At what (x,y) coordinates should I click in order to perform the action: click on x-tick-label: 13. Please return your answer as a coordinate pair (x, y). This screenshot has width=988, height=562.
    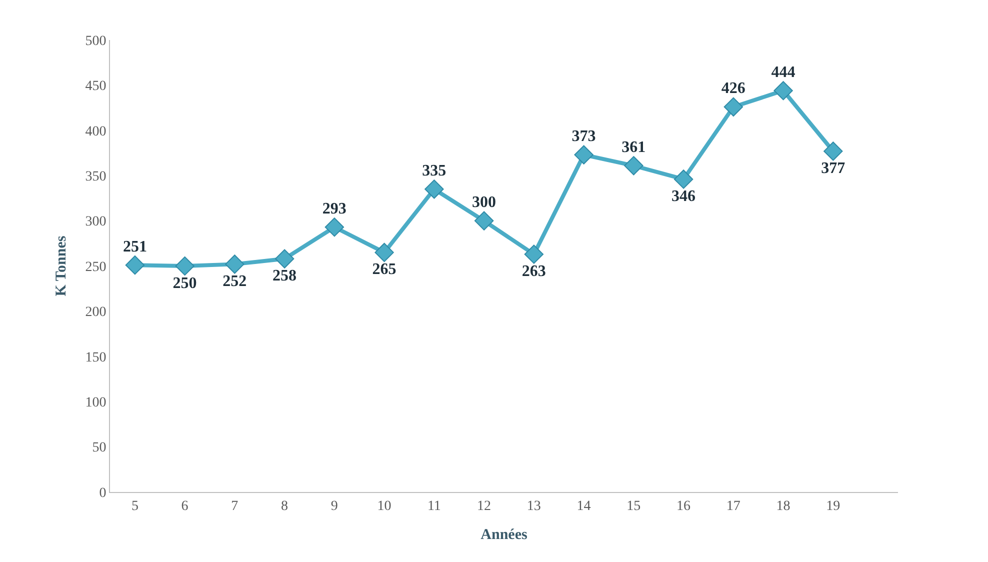
    Looking at the image, I should click on (533, 506).